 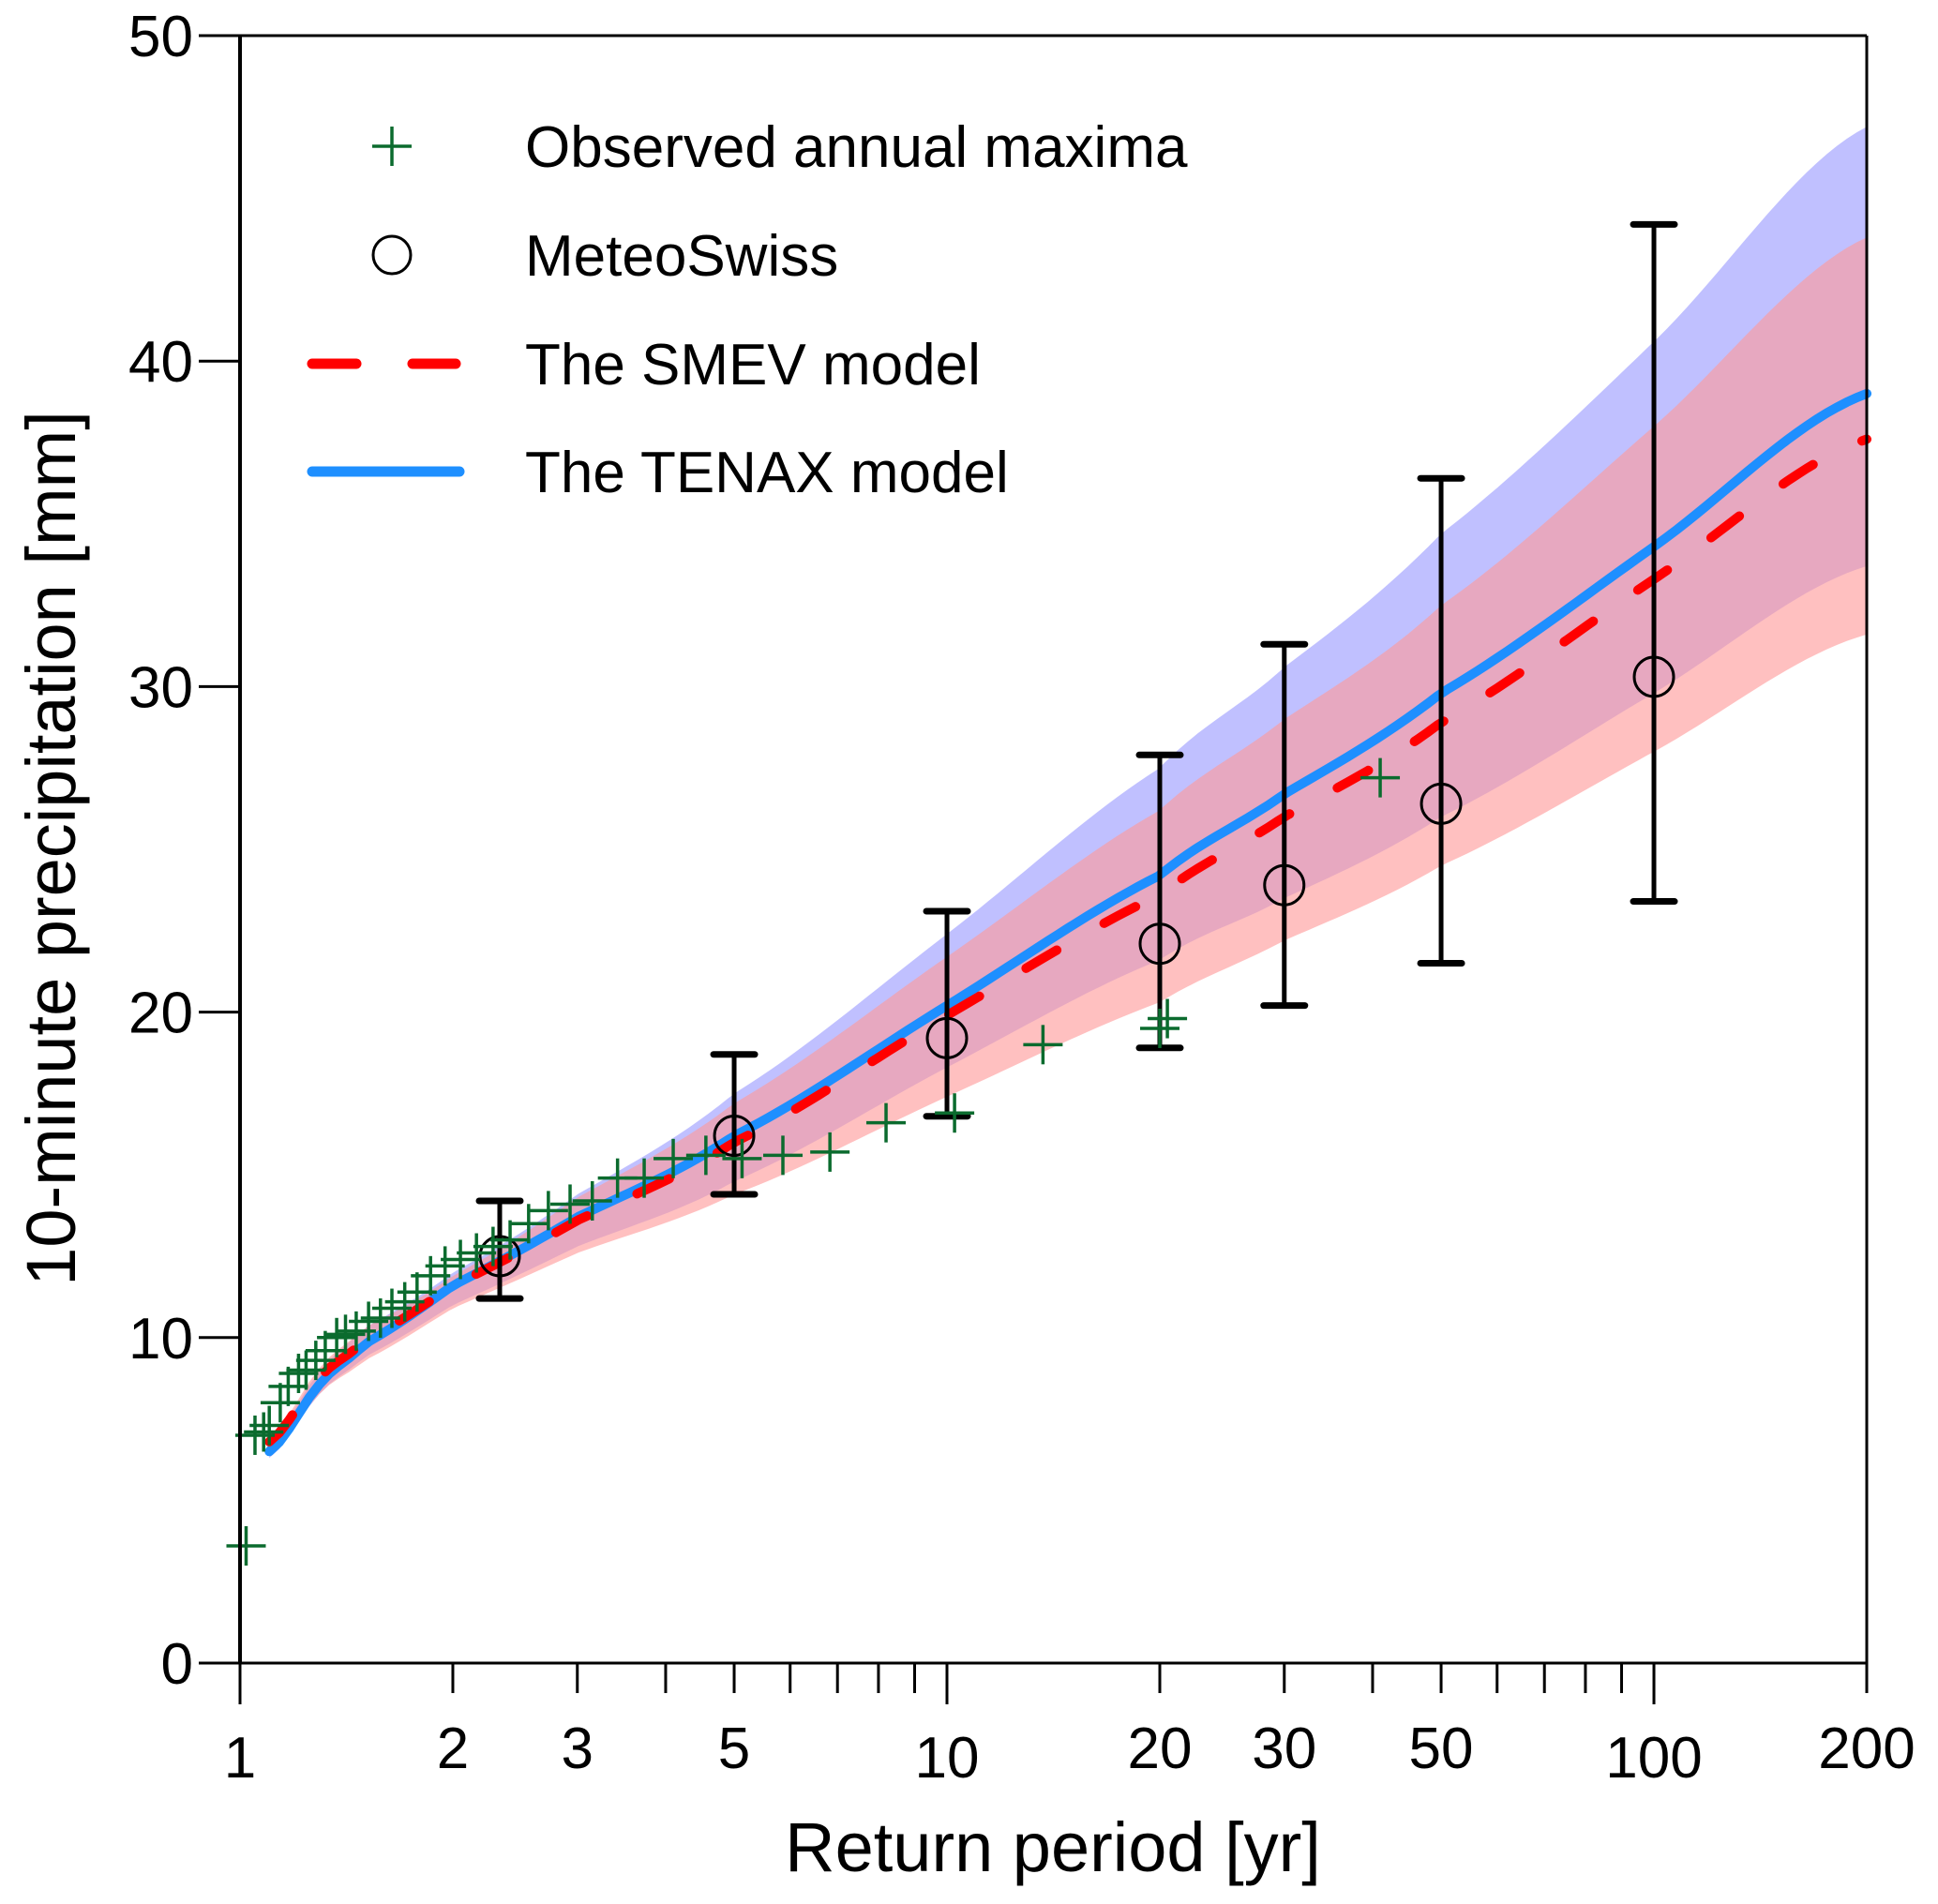 I want to click on y-tick-label: 50, so click(x=161, y=37).